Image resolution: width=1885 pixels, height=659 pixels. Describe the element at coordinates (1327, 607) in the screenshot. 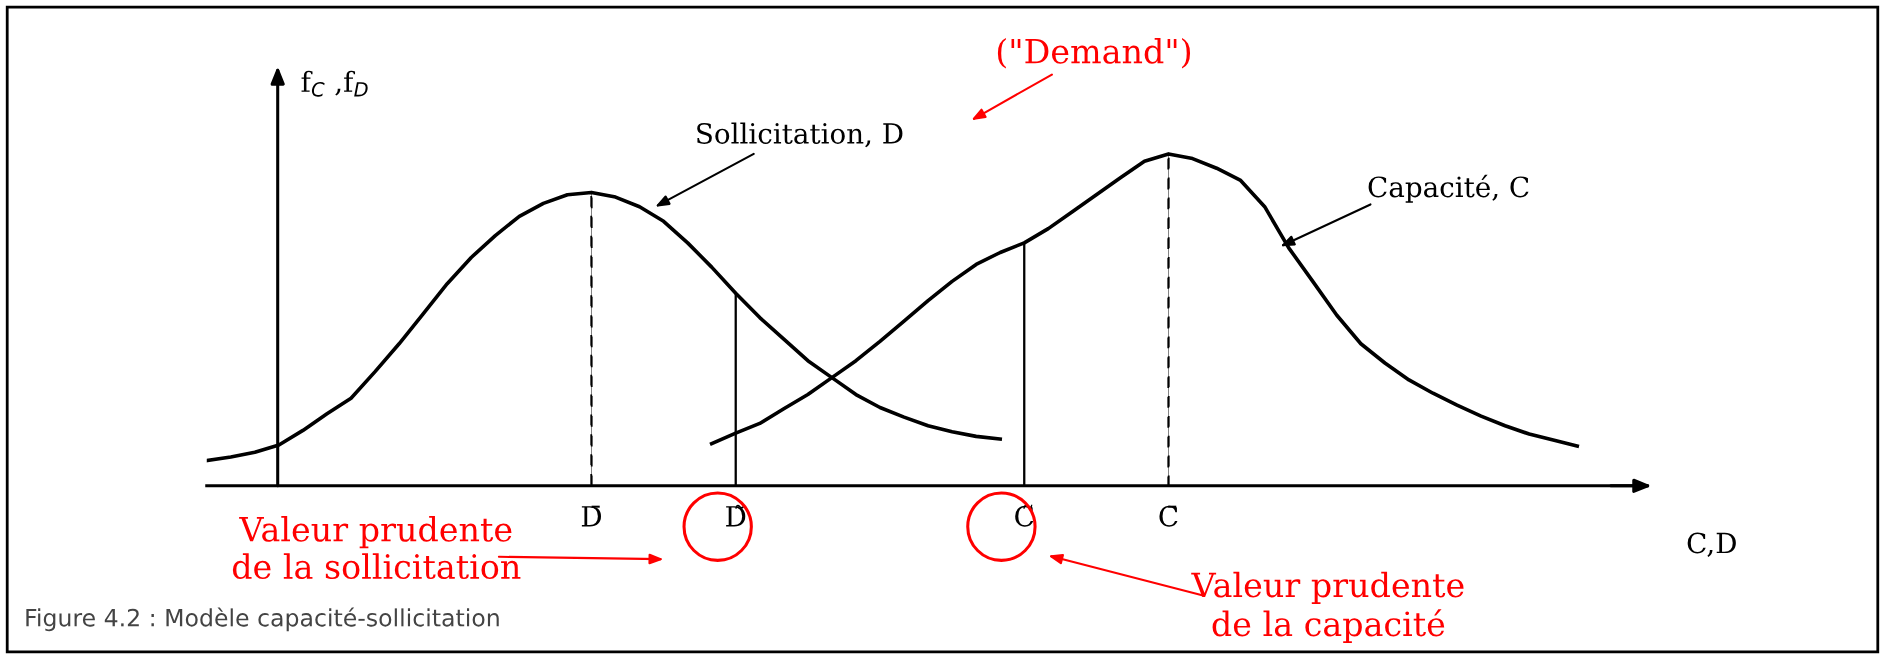

I see `text: Valeur prudente de la capacité` at that location.